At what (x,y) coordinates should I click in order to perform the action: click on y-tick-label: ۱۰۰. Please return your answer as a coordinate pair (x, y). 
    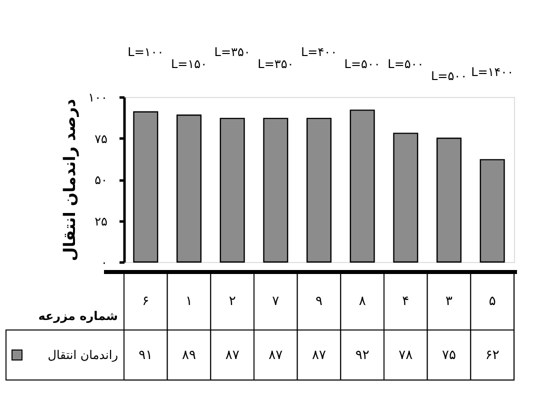
    Looking at the image, I should click on (98, 97).